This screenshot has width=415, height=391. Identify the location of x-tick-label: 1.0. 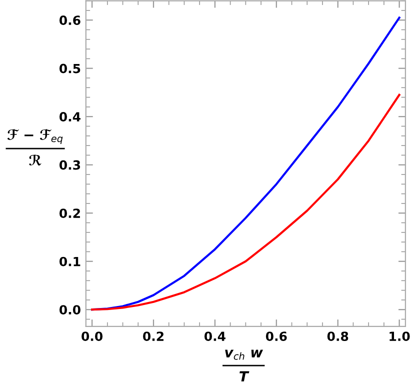
(400, 337).